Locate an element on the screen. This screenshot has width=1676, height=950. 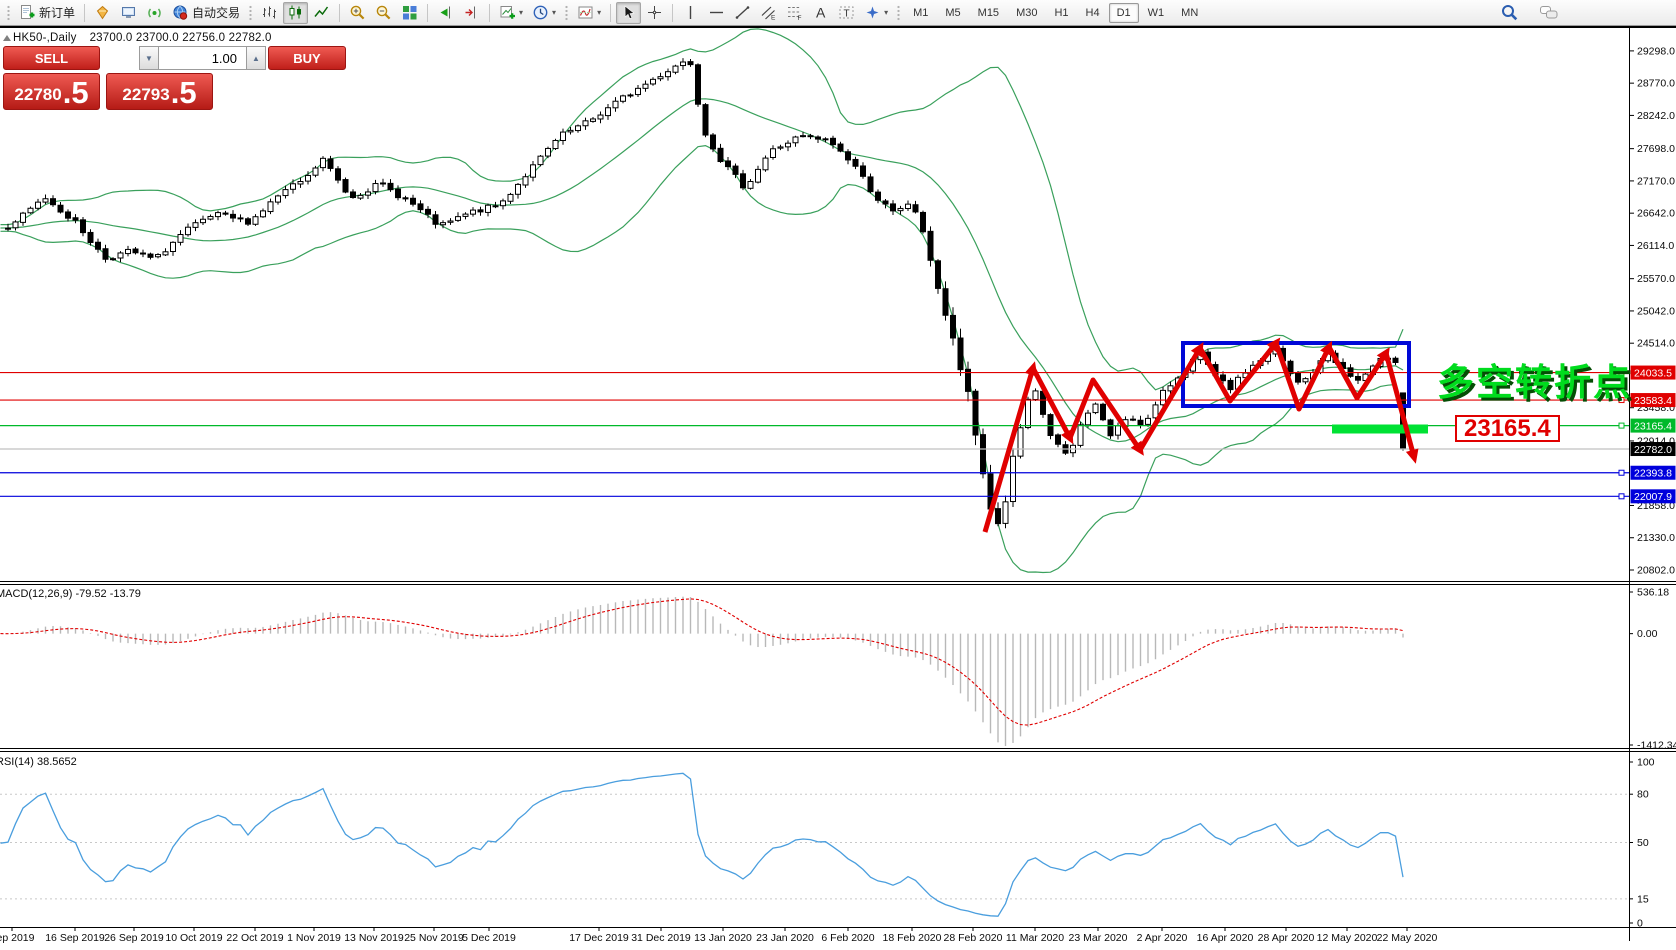
vertical-line-button is located at coordinates (690, 13).